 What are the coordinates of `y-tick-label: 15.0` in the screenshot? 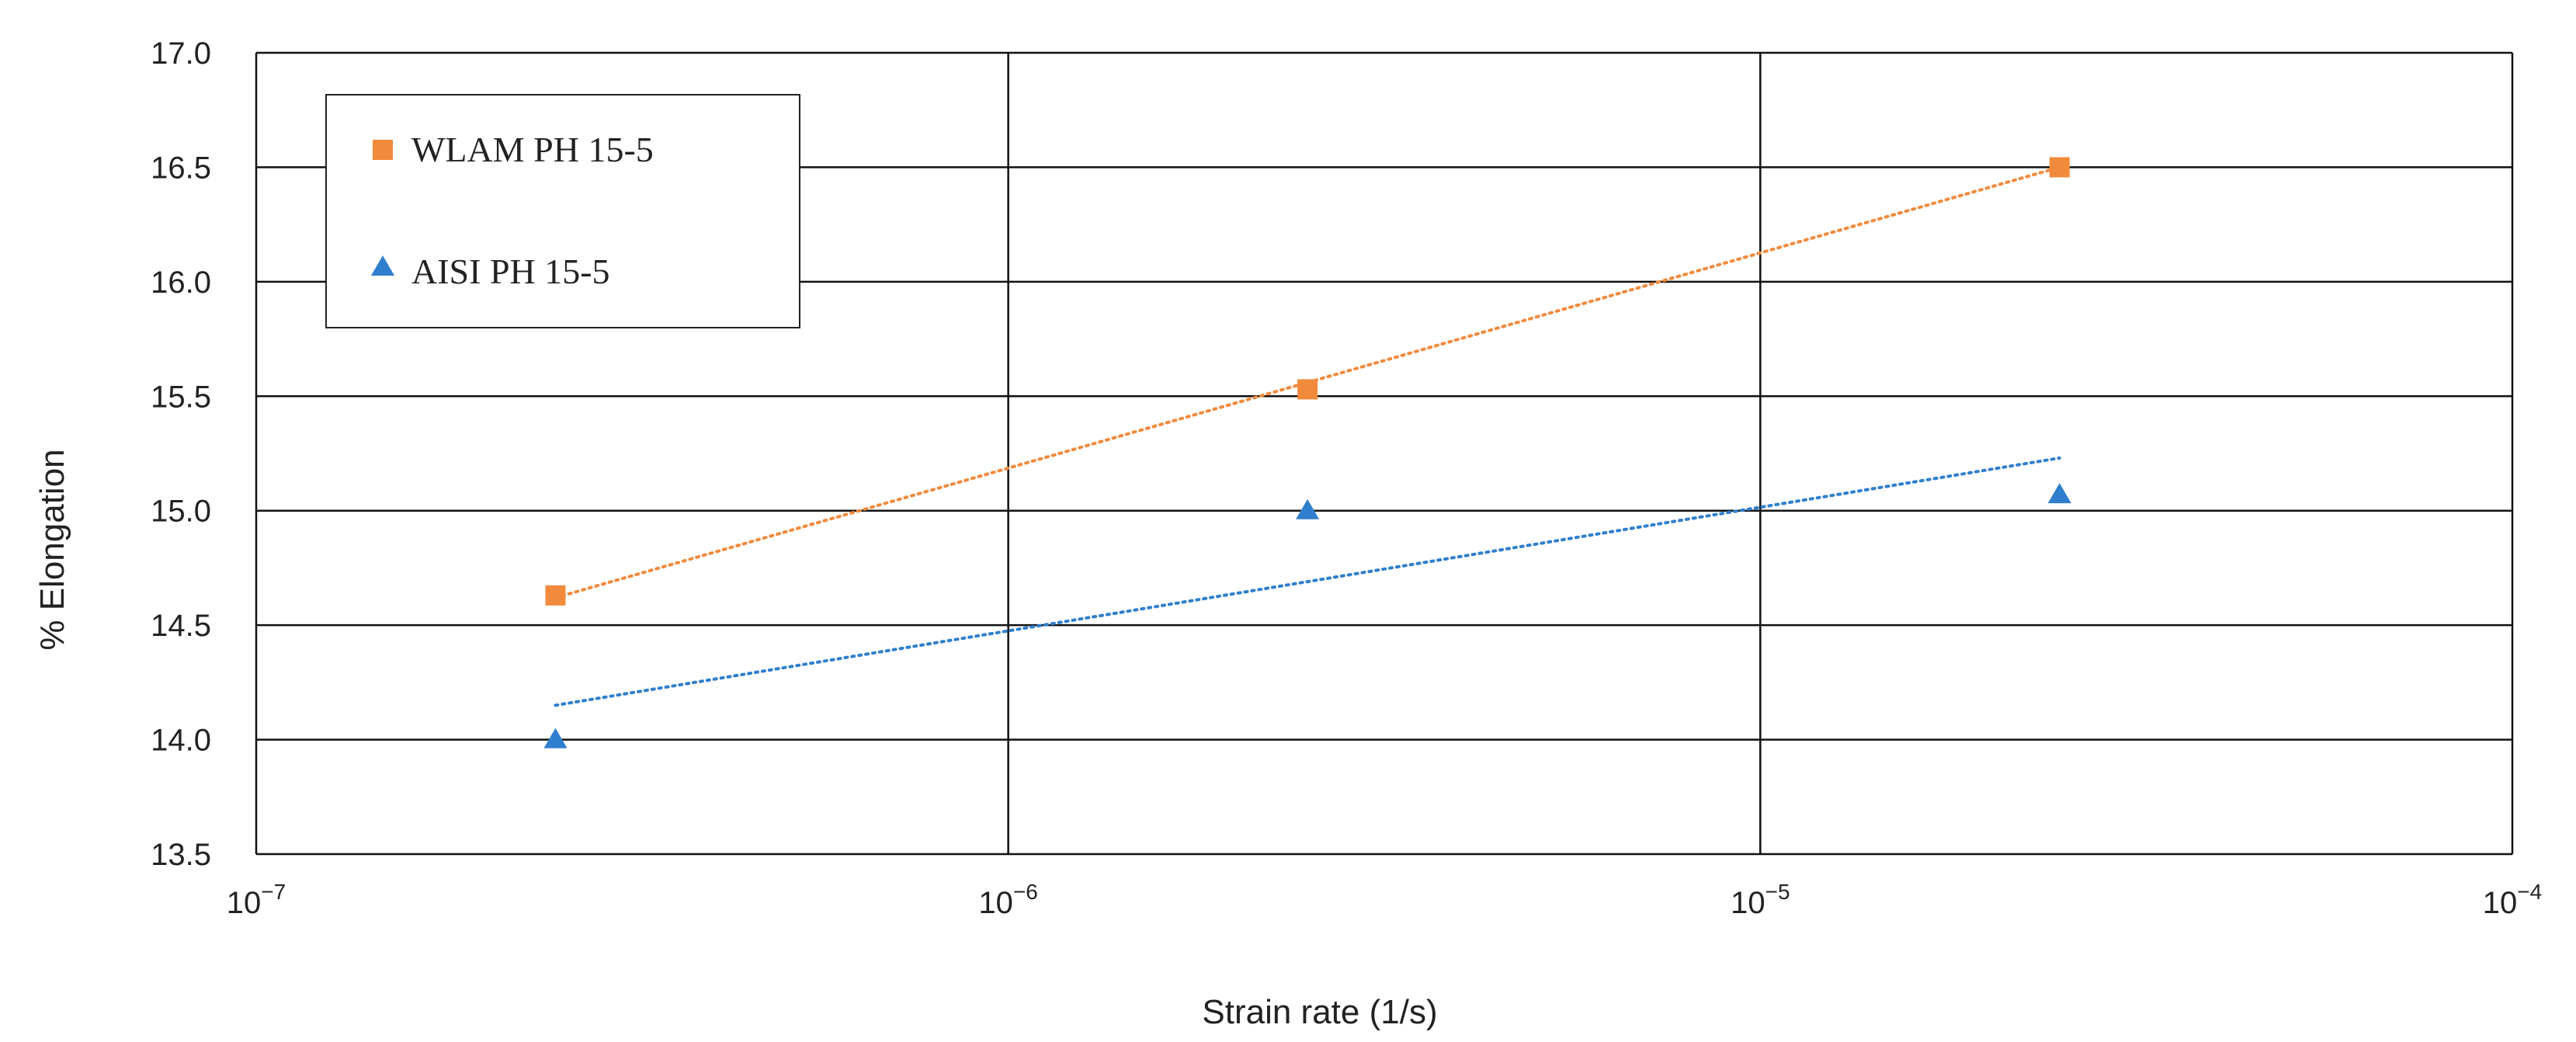 It's located at (181, 512).